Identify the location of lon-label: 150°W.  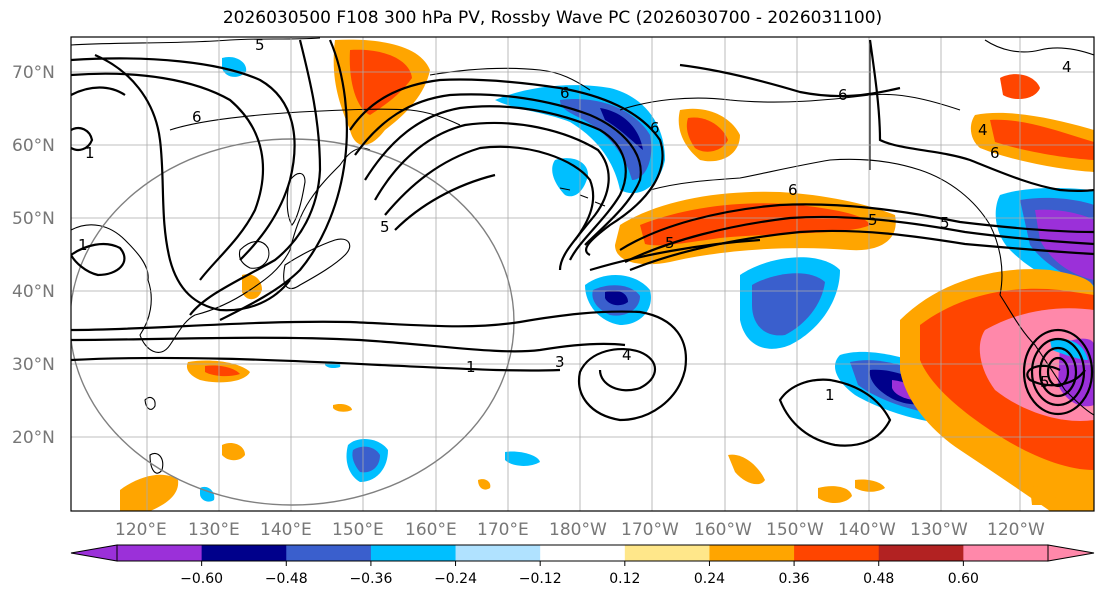
(795, 530).